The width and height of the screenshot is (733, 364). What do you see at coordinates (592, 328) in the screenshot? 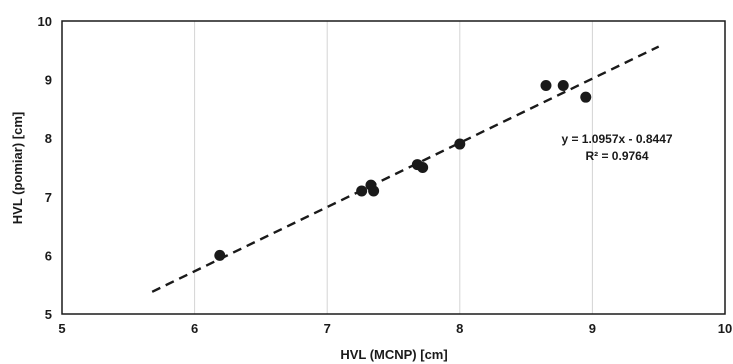
I see `x-tick-label: 9` at bounding box center [592, 328].